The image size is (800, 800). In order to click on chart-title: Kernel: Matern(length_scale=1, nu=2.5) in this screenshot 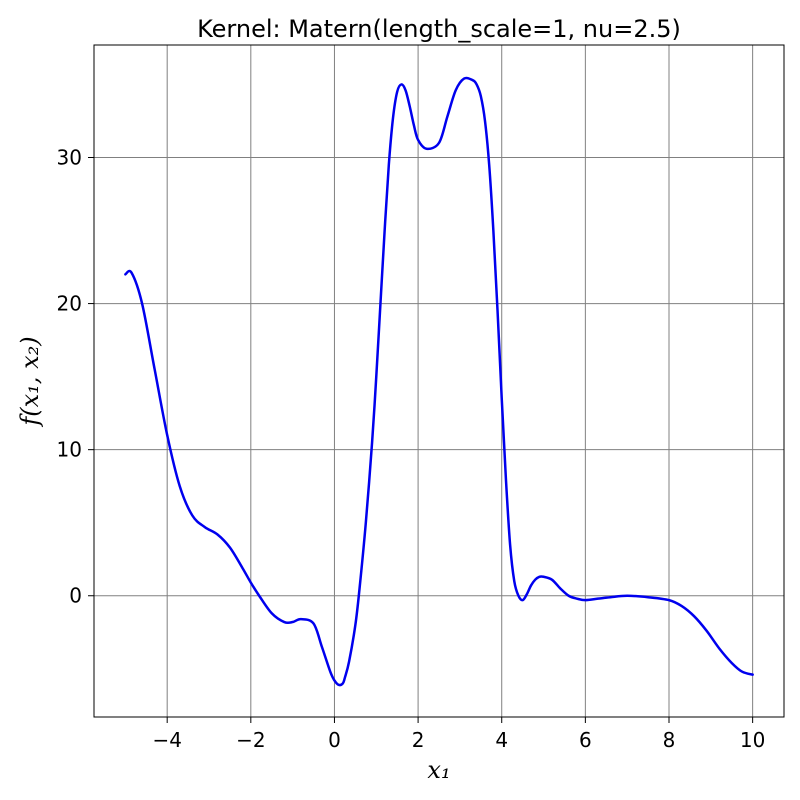, I will do `click(439, 29)`.